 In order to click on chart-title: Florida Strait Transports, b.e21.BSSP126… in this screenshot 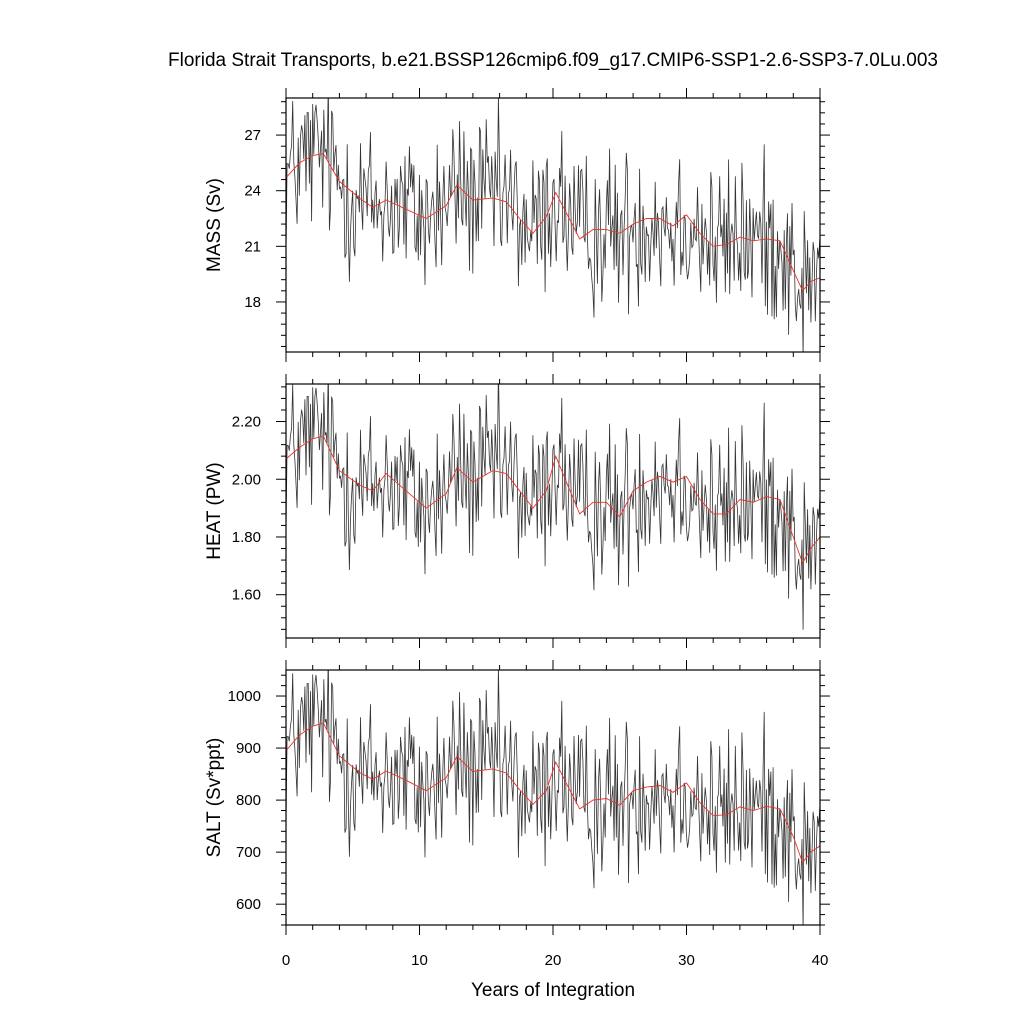, I will do `click(553, 60)`.